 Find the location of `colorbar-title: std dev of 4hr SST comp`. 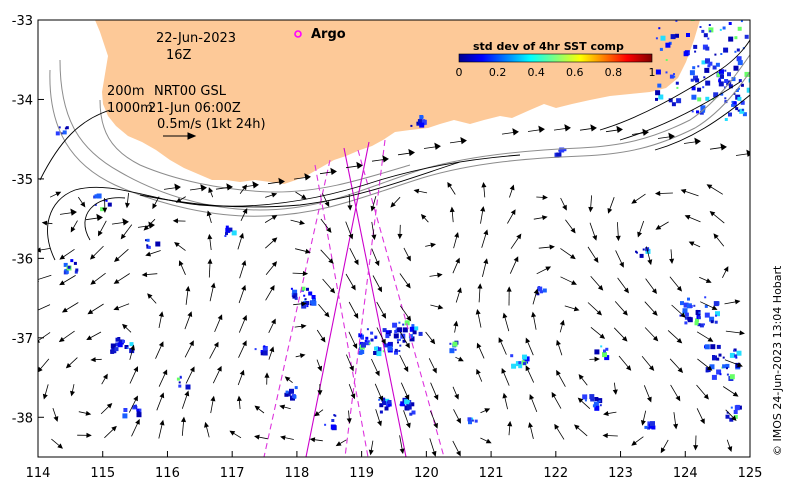

colorbar-title: std dev of 4hr SST comp is located at coordinates (548, 46).